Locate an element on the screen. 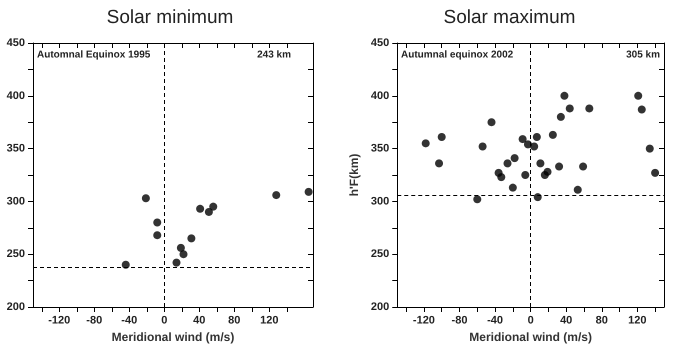  chart-title: Solar minimum is located at coordinates (170, 17).